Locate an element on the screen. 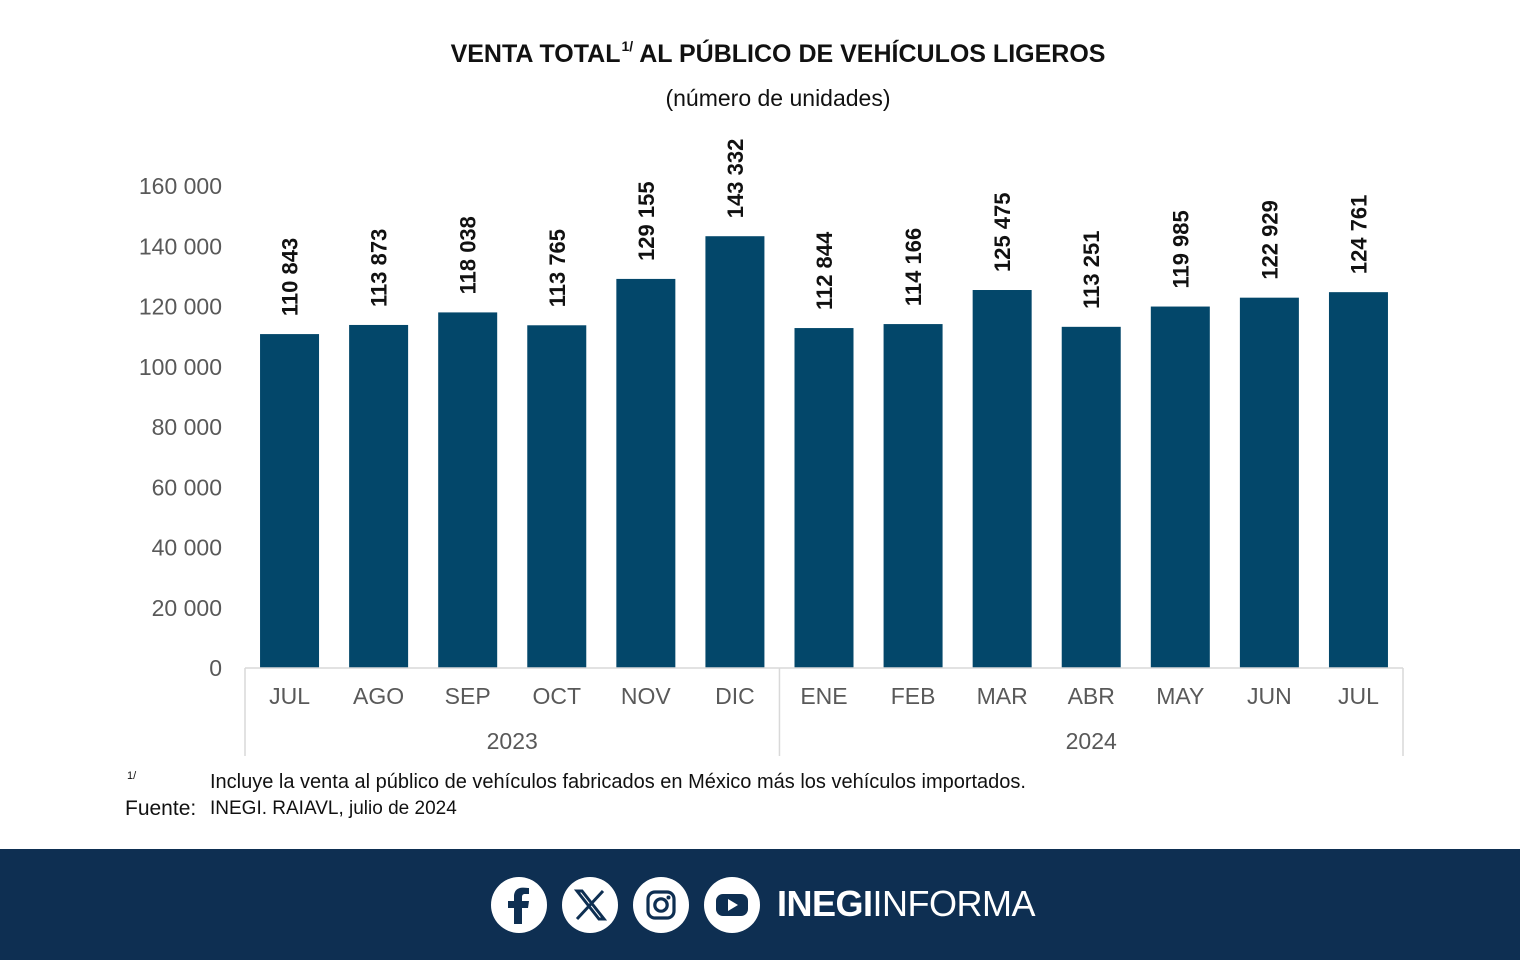  y-tick-label: 0 is located at coordinates (215, 668).